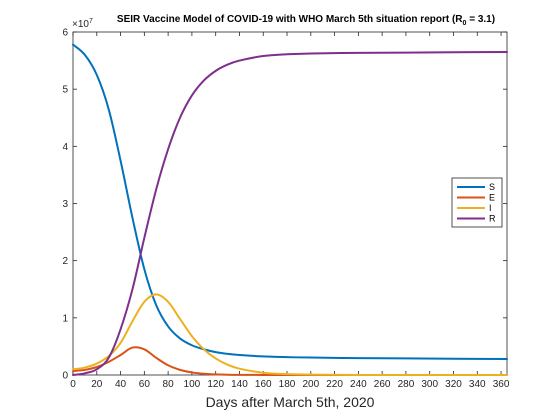 The height and width of the screenshot is (420, 560). What do you see at coordinates (215, 384) in the screenshot?
I see `x-tick-label: 120` at bounding box center [215, 384].